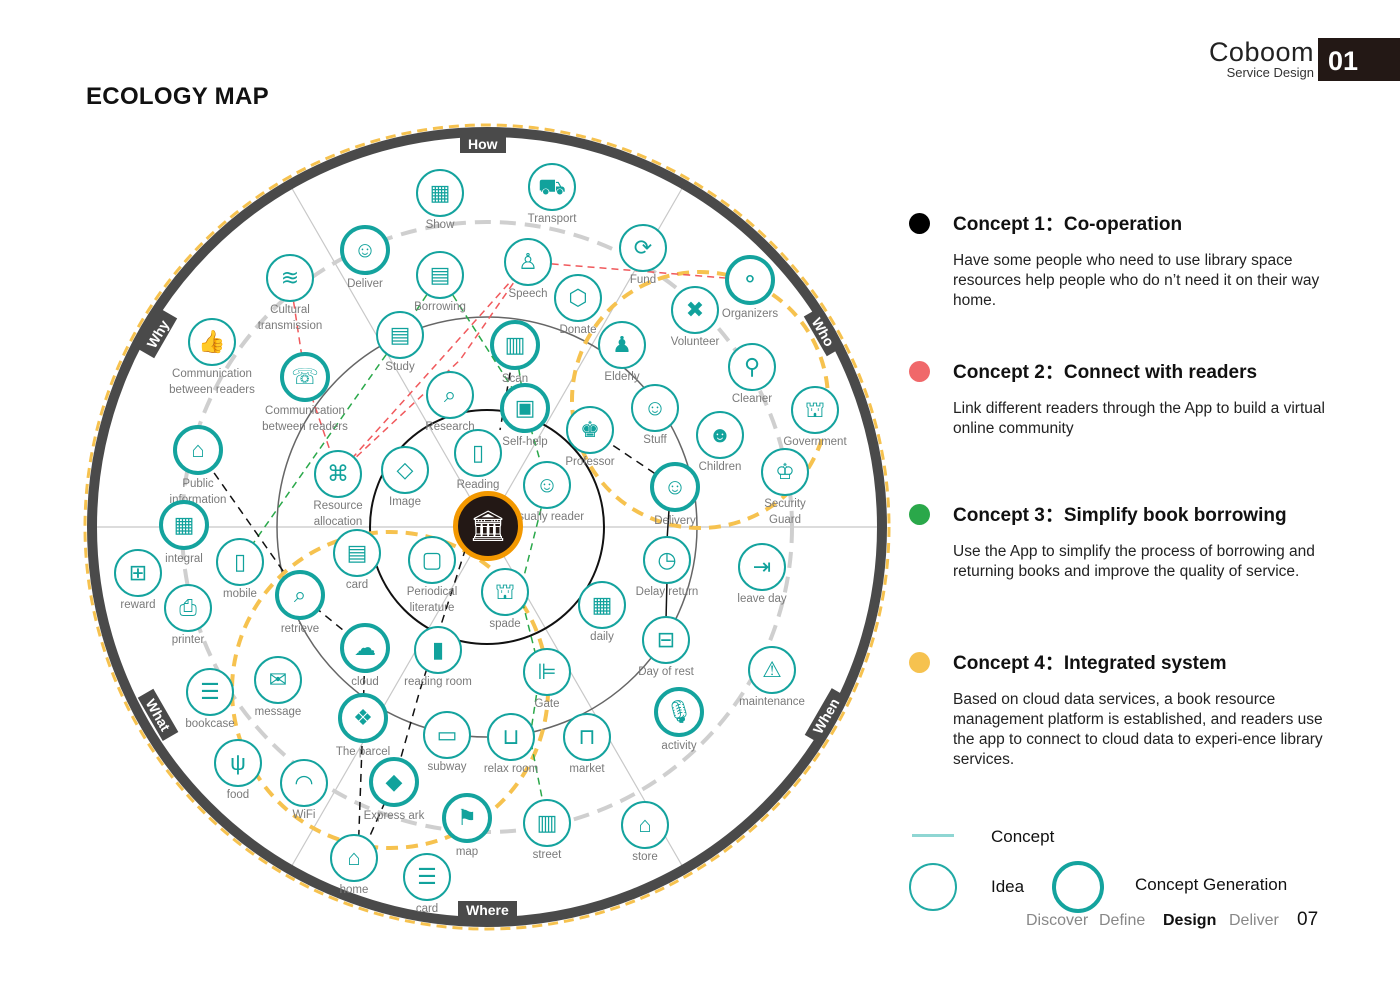  I want to click on elderly-person-icon: ♟, so click(622, 345).